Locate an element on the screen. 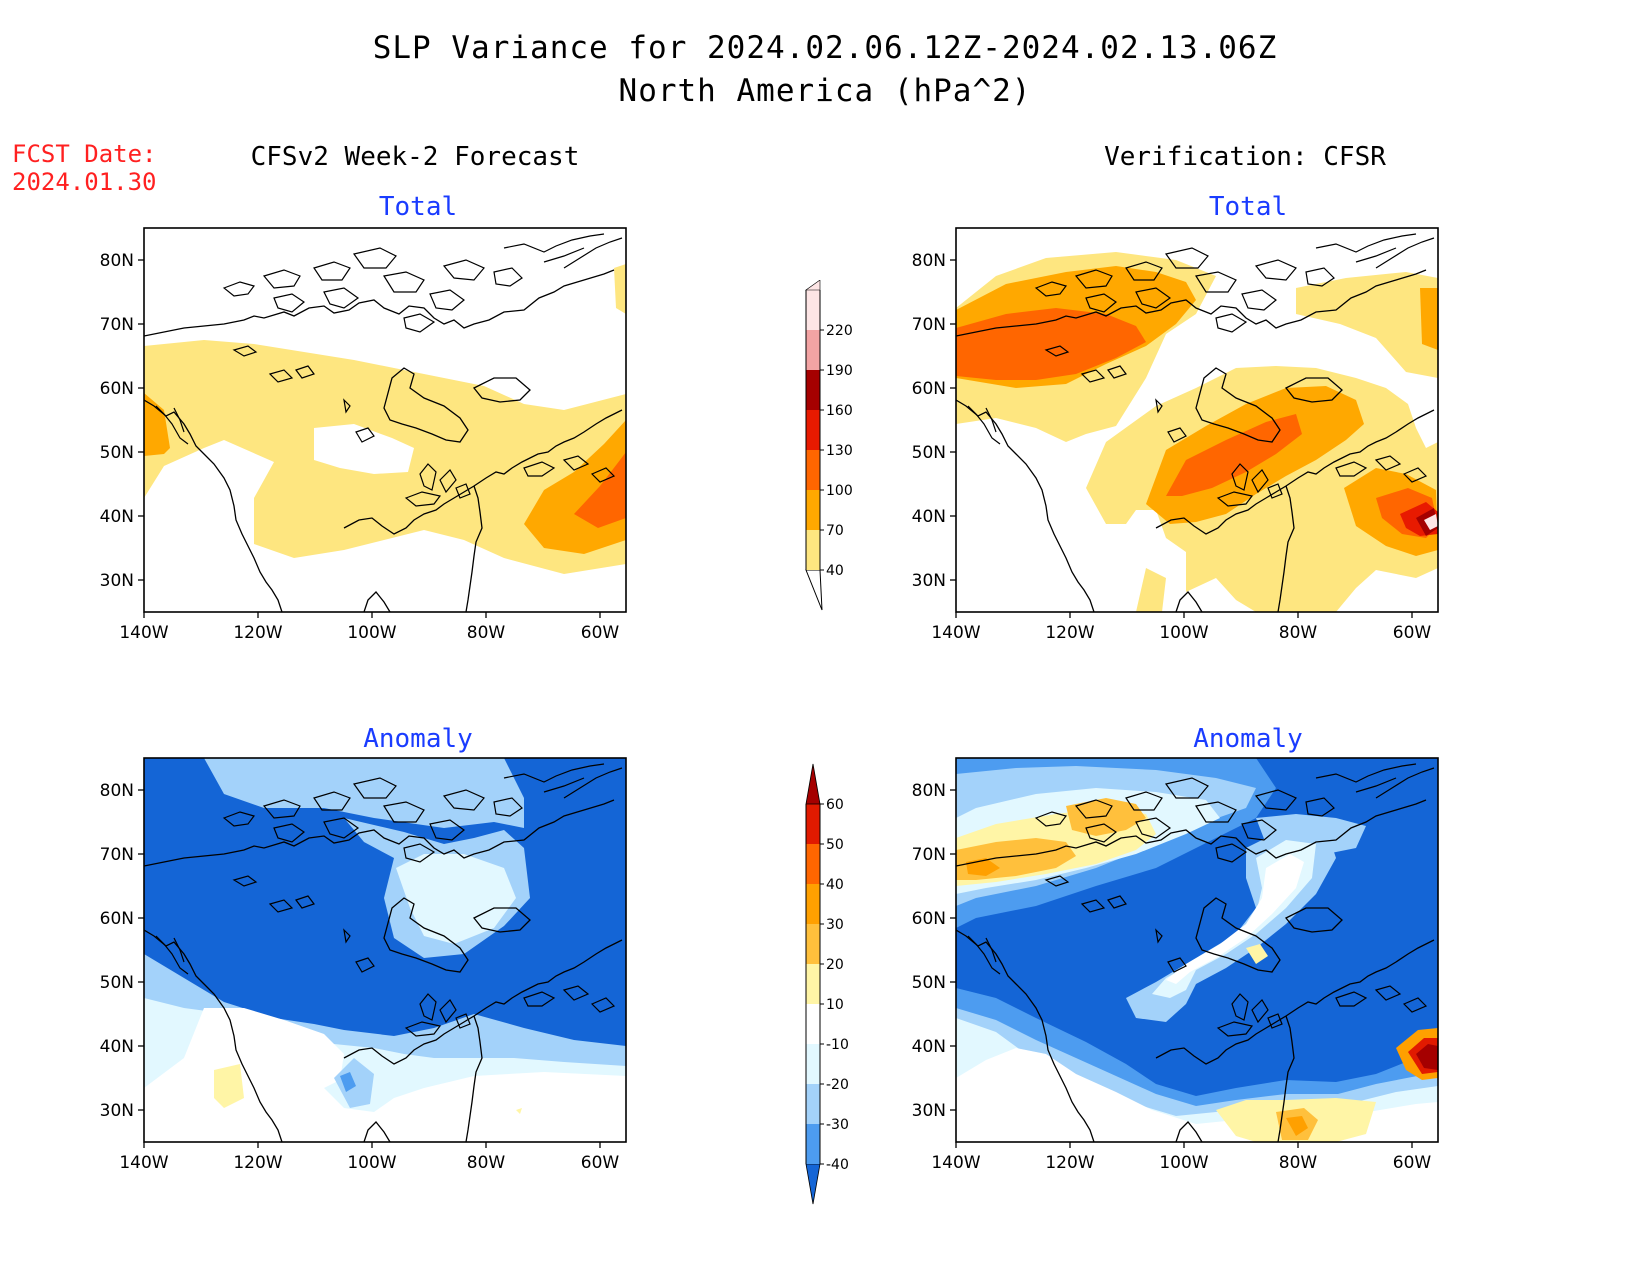 The image size is (1650, 1275). contour-fill-verification-anomaly is located at coordinates (1197, 950).